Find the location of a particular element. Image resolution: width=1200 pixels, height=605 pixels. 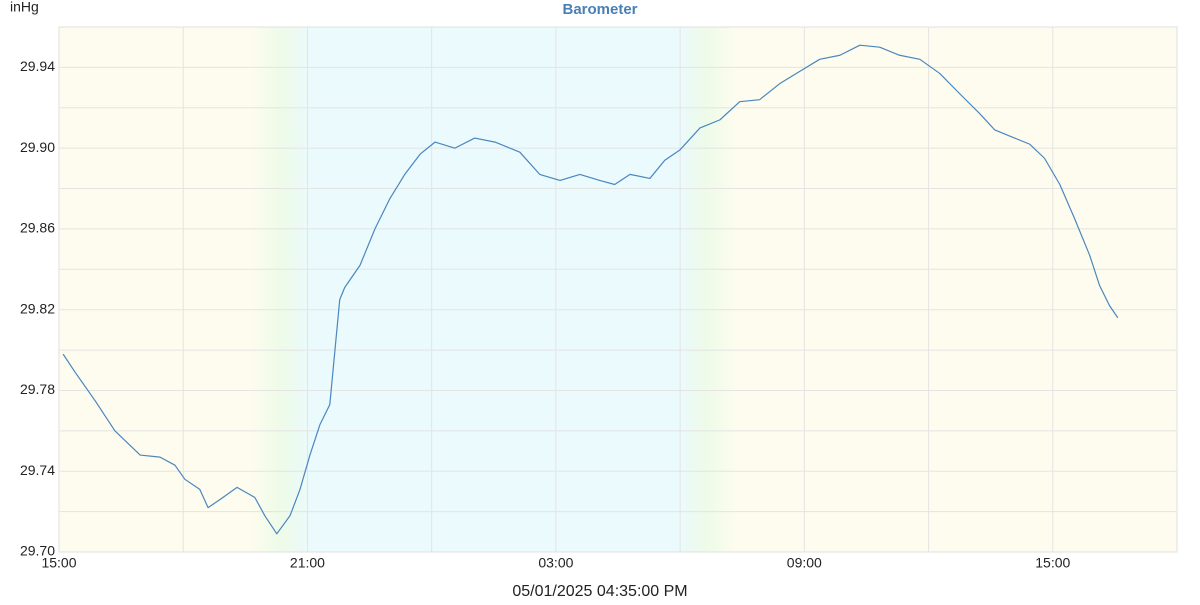

x-tick-label: 09:00 is located at coordinates (804, 563).